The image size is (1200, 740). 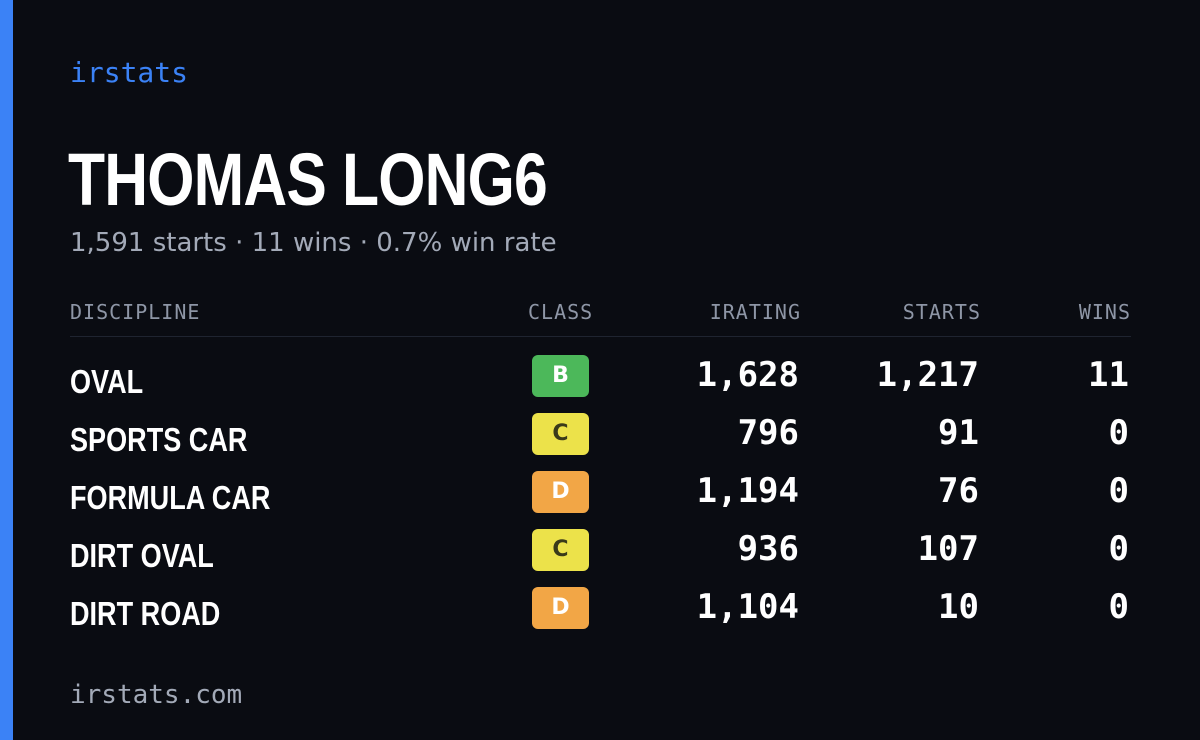 I want to click on header-wins: WINS, so click(x=1104, y=312).